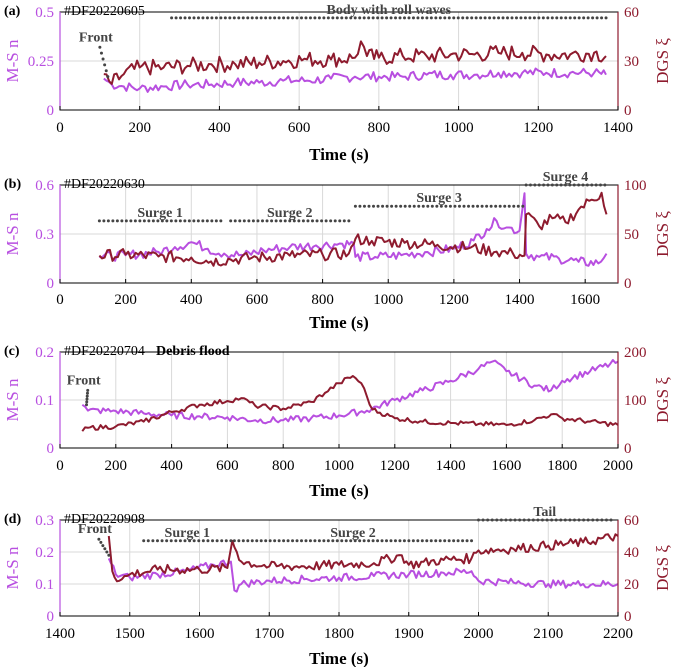  What do you see at coordinates (44, 235) in the screenshot?
I see `y-left-tick-label: 0.3` at bounding box center [44, 235].